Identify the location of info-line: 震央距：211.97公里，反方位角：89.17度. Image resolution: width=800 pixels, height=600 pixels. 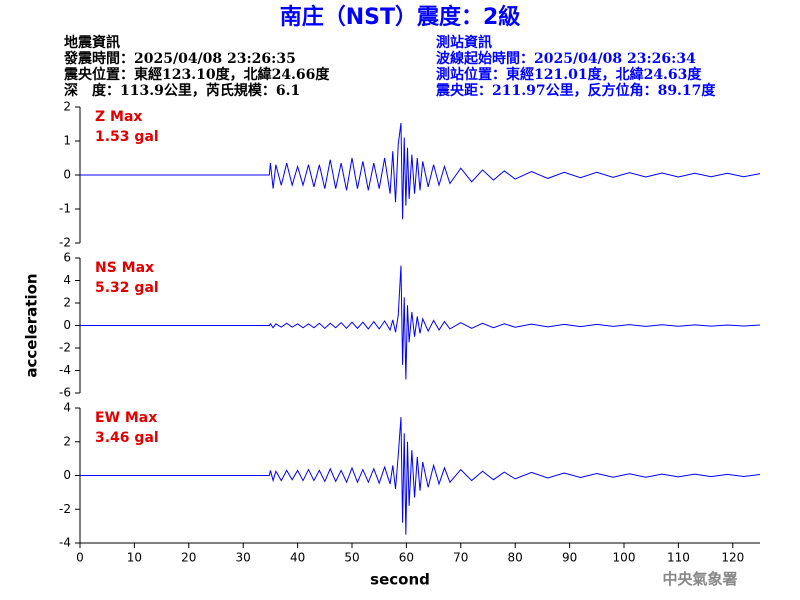
(575, 90).